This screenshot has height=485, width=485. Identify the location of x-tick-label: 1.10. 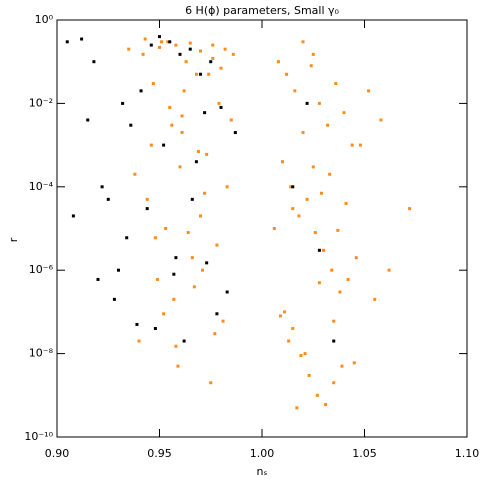
(467, 453).